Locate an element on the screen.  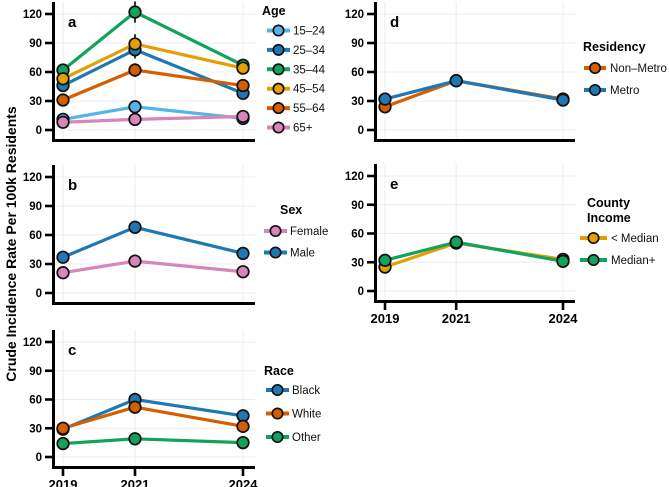
legend-title: Race is located at coordinates (279, 371).